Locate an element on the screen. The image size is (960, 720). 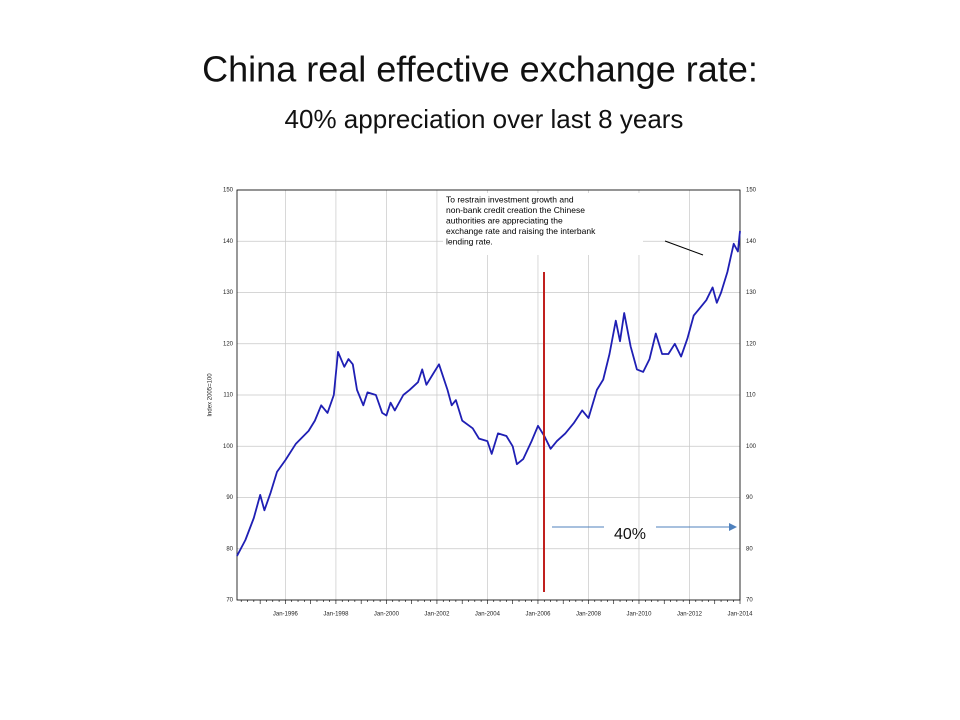
annotation-text: non-bank credit creation the Chinese is located at coordinates (515, 210).